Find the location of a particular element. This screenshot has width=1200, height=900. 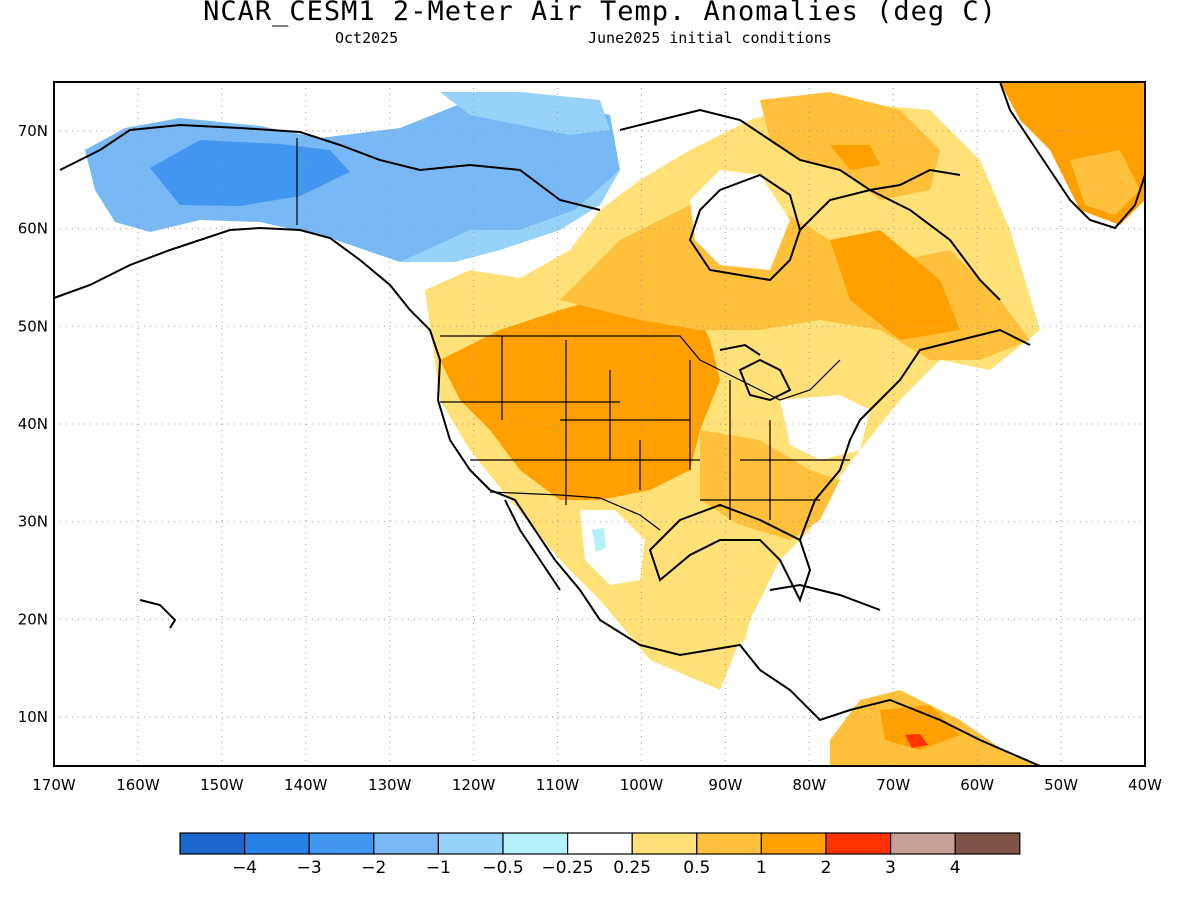

coast-north-alaska is located at coordinates (330, 167).